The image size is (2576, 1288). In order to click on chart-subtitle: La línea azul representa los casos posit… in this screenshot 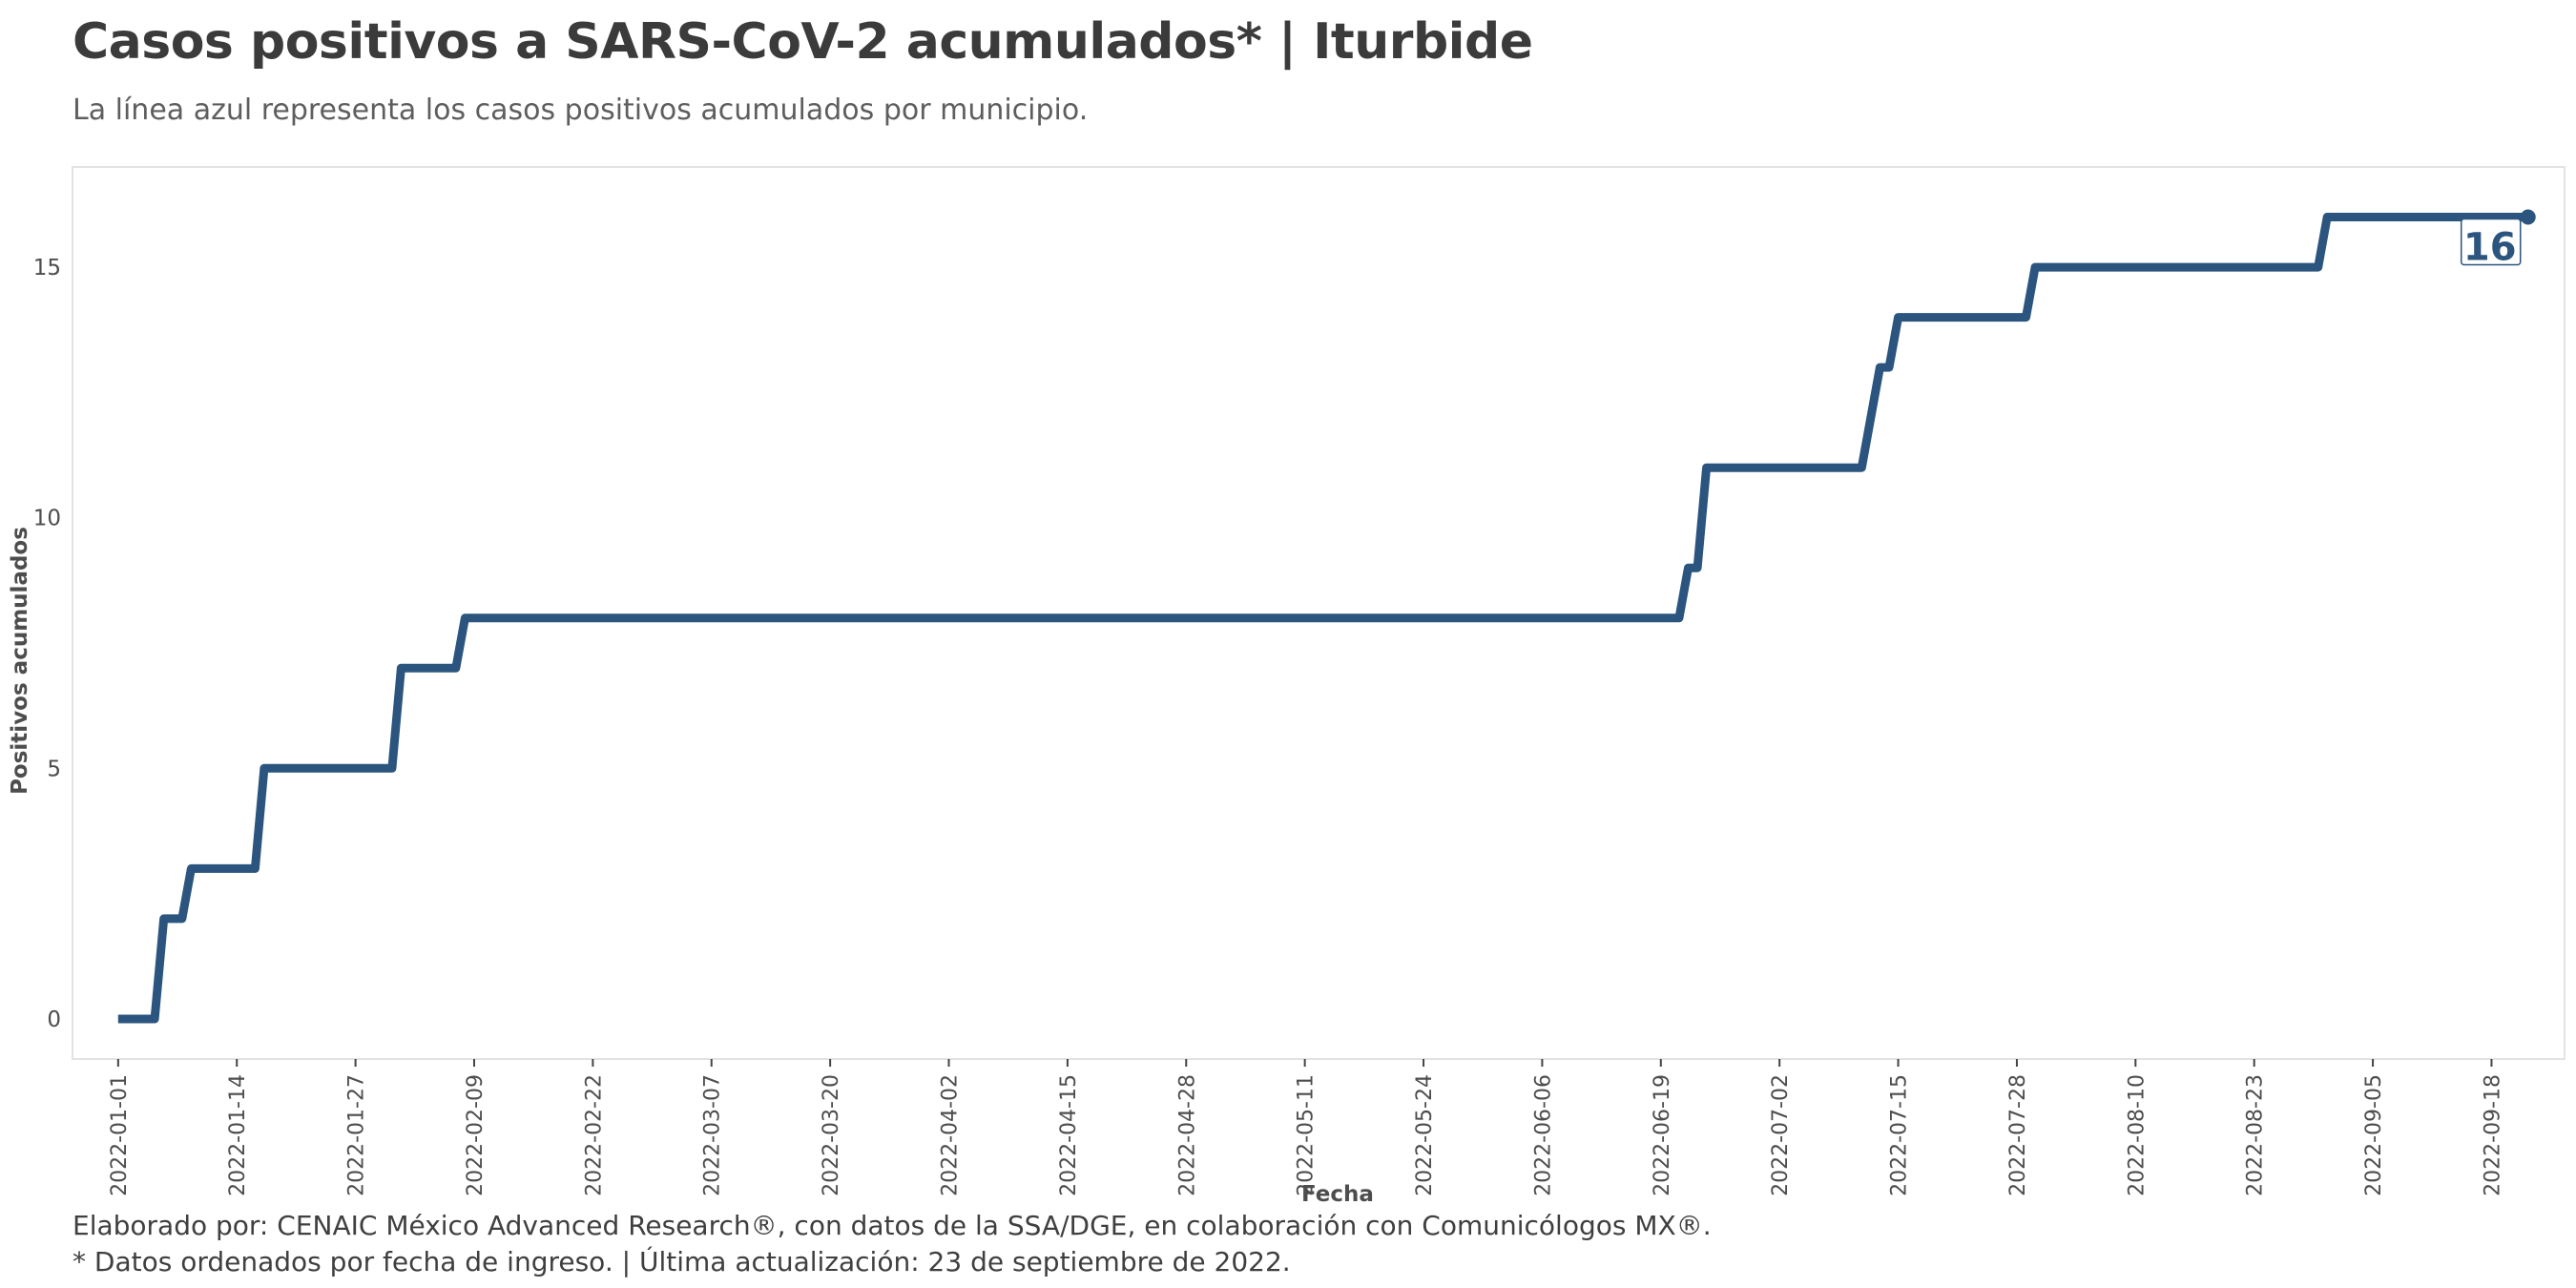, I will do `click(581, 110)`.